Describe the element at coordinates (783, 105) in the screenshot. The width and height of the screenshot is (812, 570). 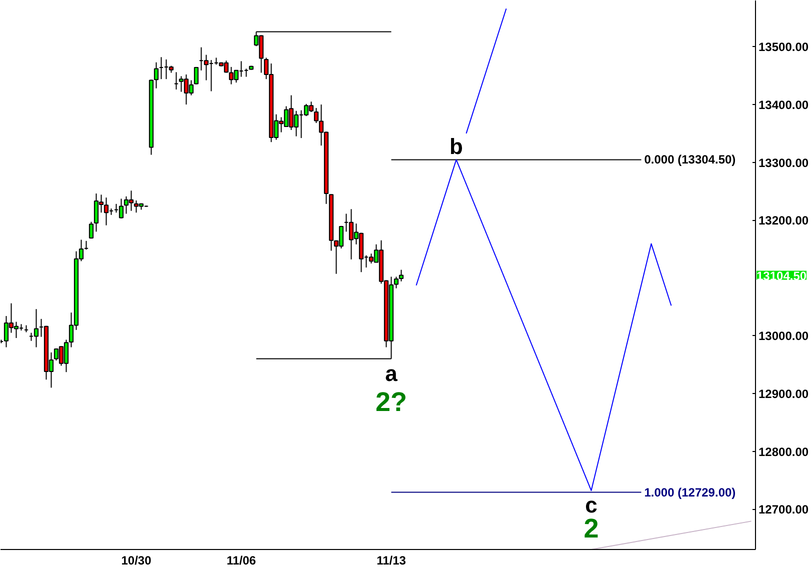
I see `y-tick-label: 13400.00` at that location.